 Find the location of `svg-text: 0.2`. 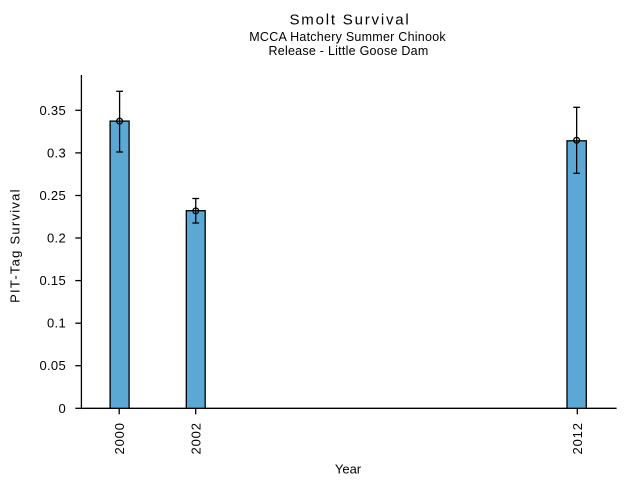

svg-text: 0.2 is located at coordinates (56, 238).